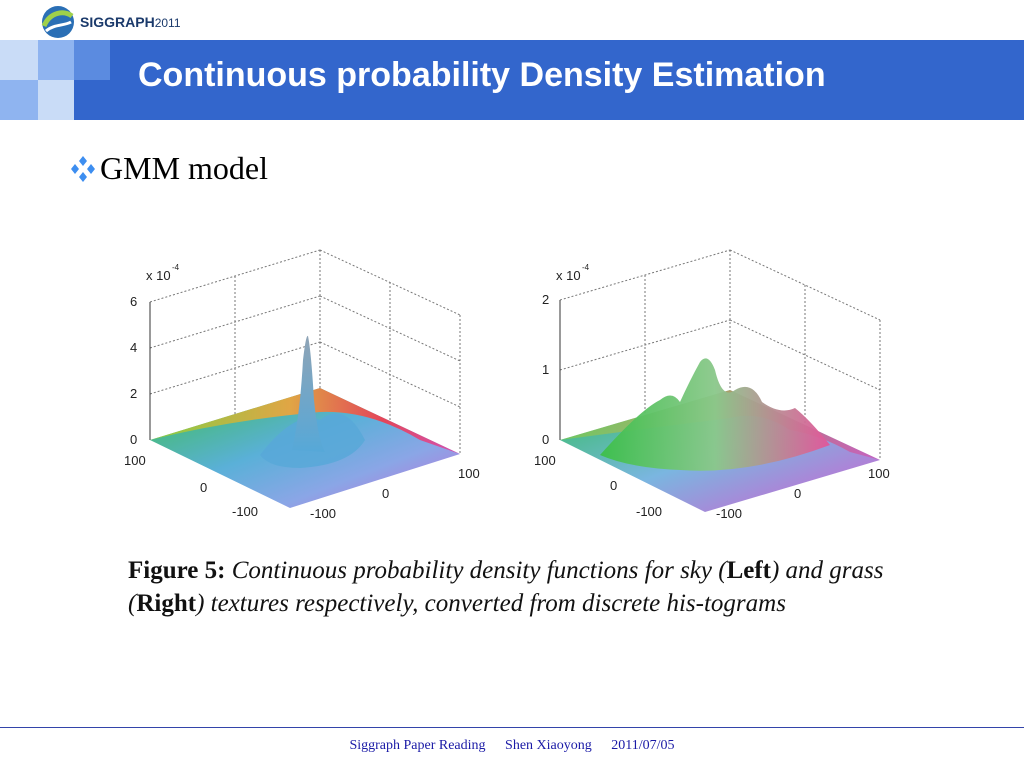 The height and width of the screenshot is (768, 1024). I want to click on siggraph-swirl-icon, so click(57, 22).